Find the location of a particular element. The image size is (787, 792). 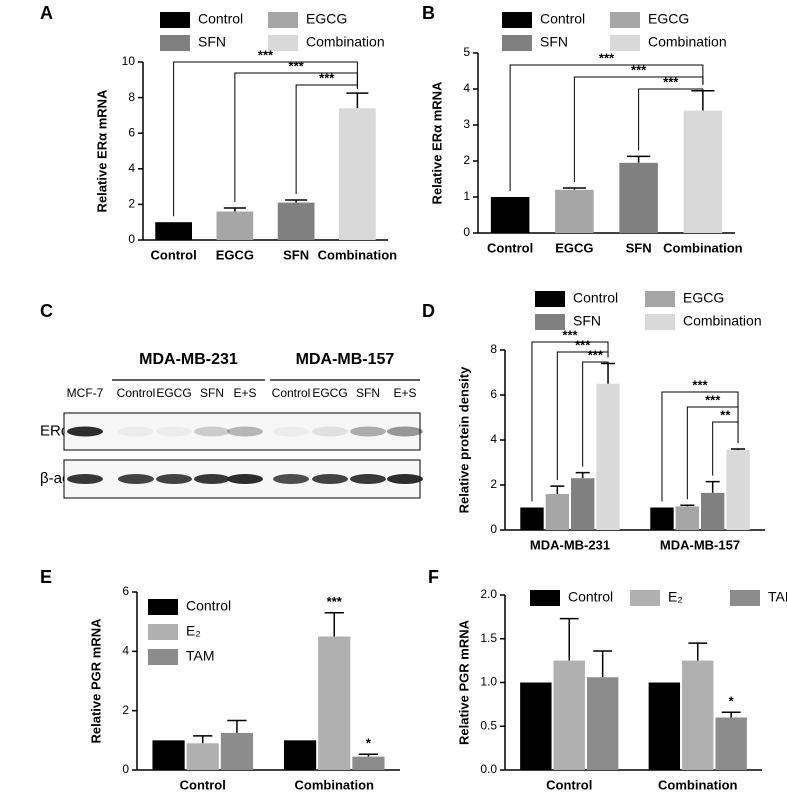

y-tick-label: 1.0 is located at coordinates (488, 682).